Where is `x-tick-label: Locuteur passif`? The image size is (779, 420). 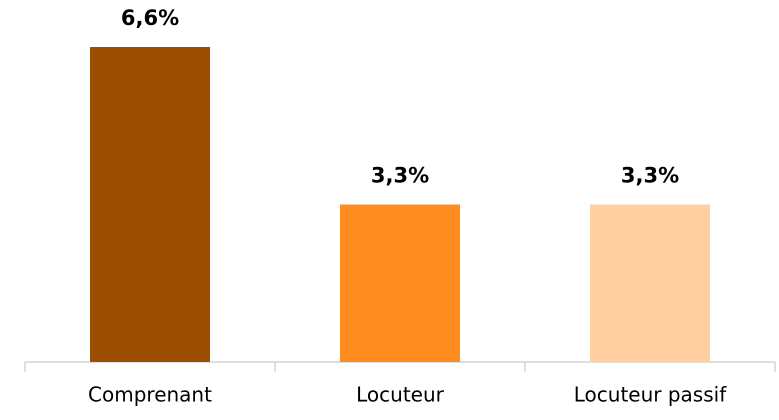
x-tick-label: Locuteur passif is located at coordinates (650, 395).